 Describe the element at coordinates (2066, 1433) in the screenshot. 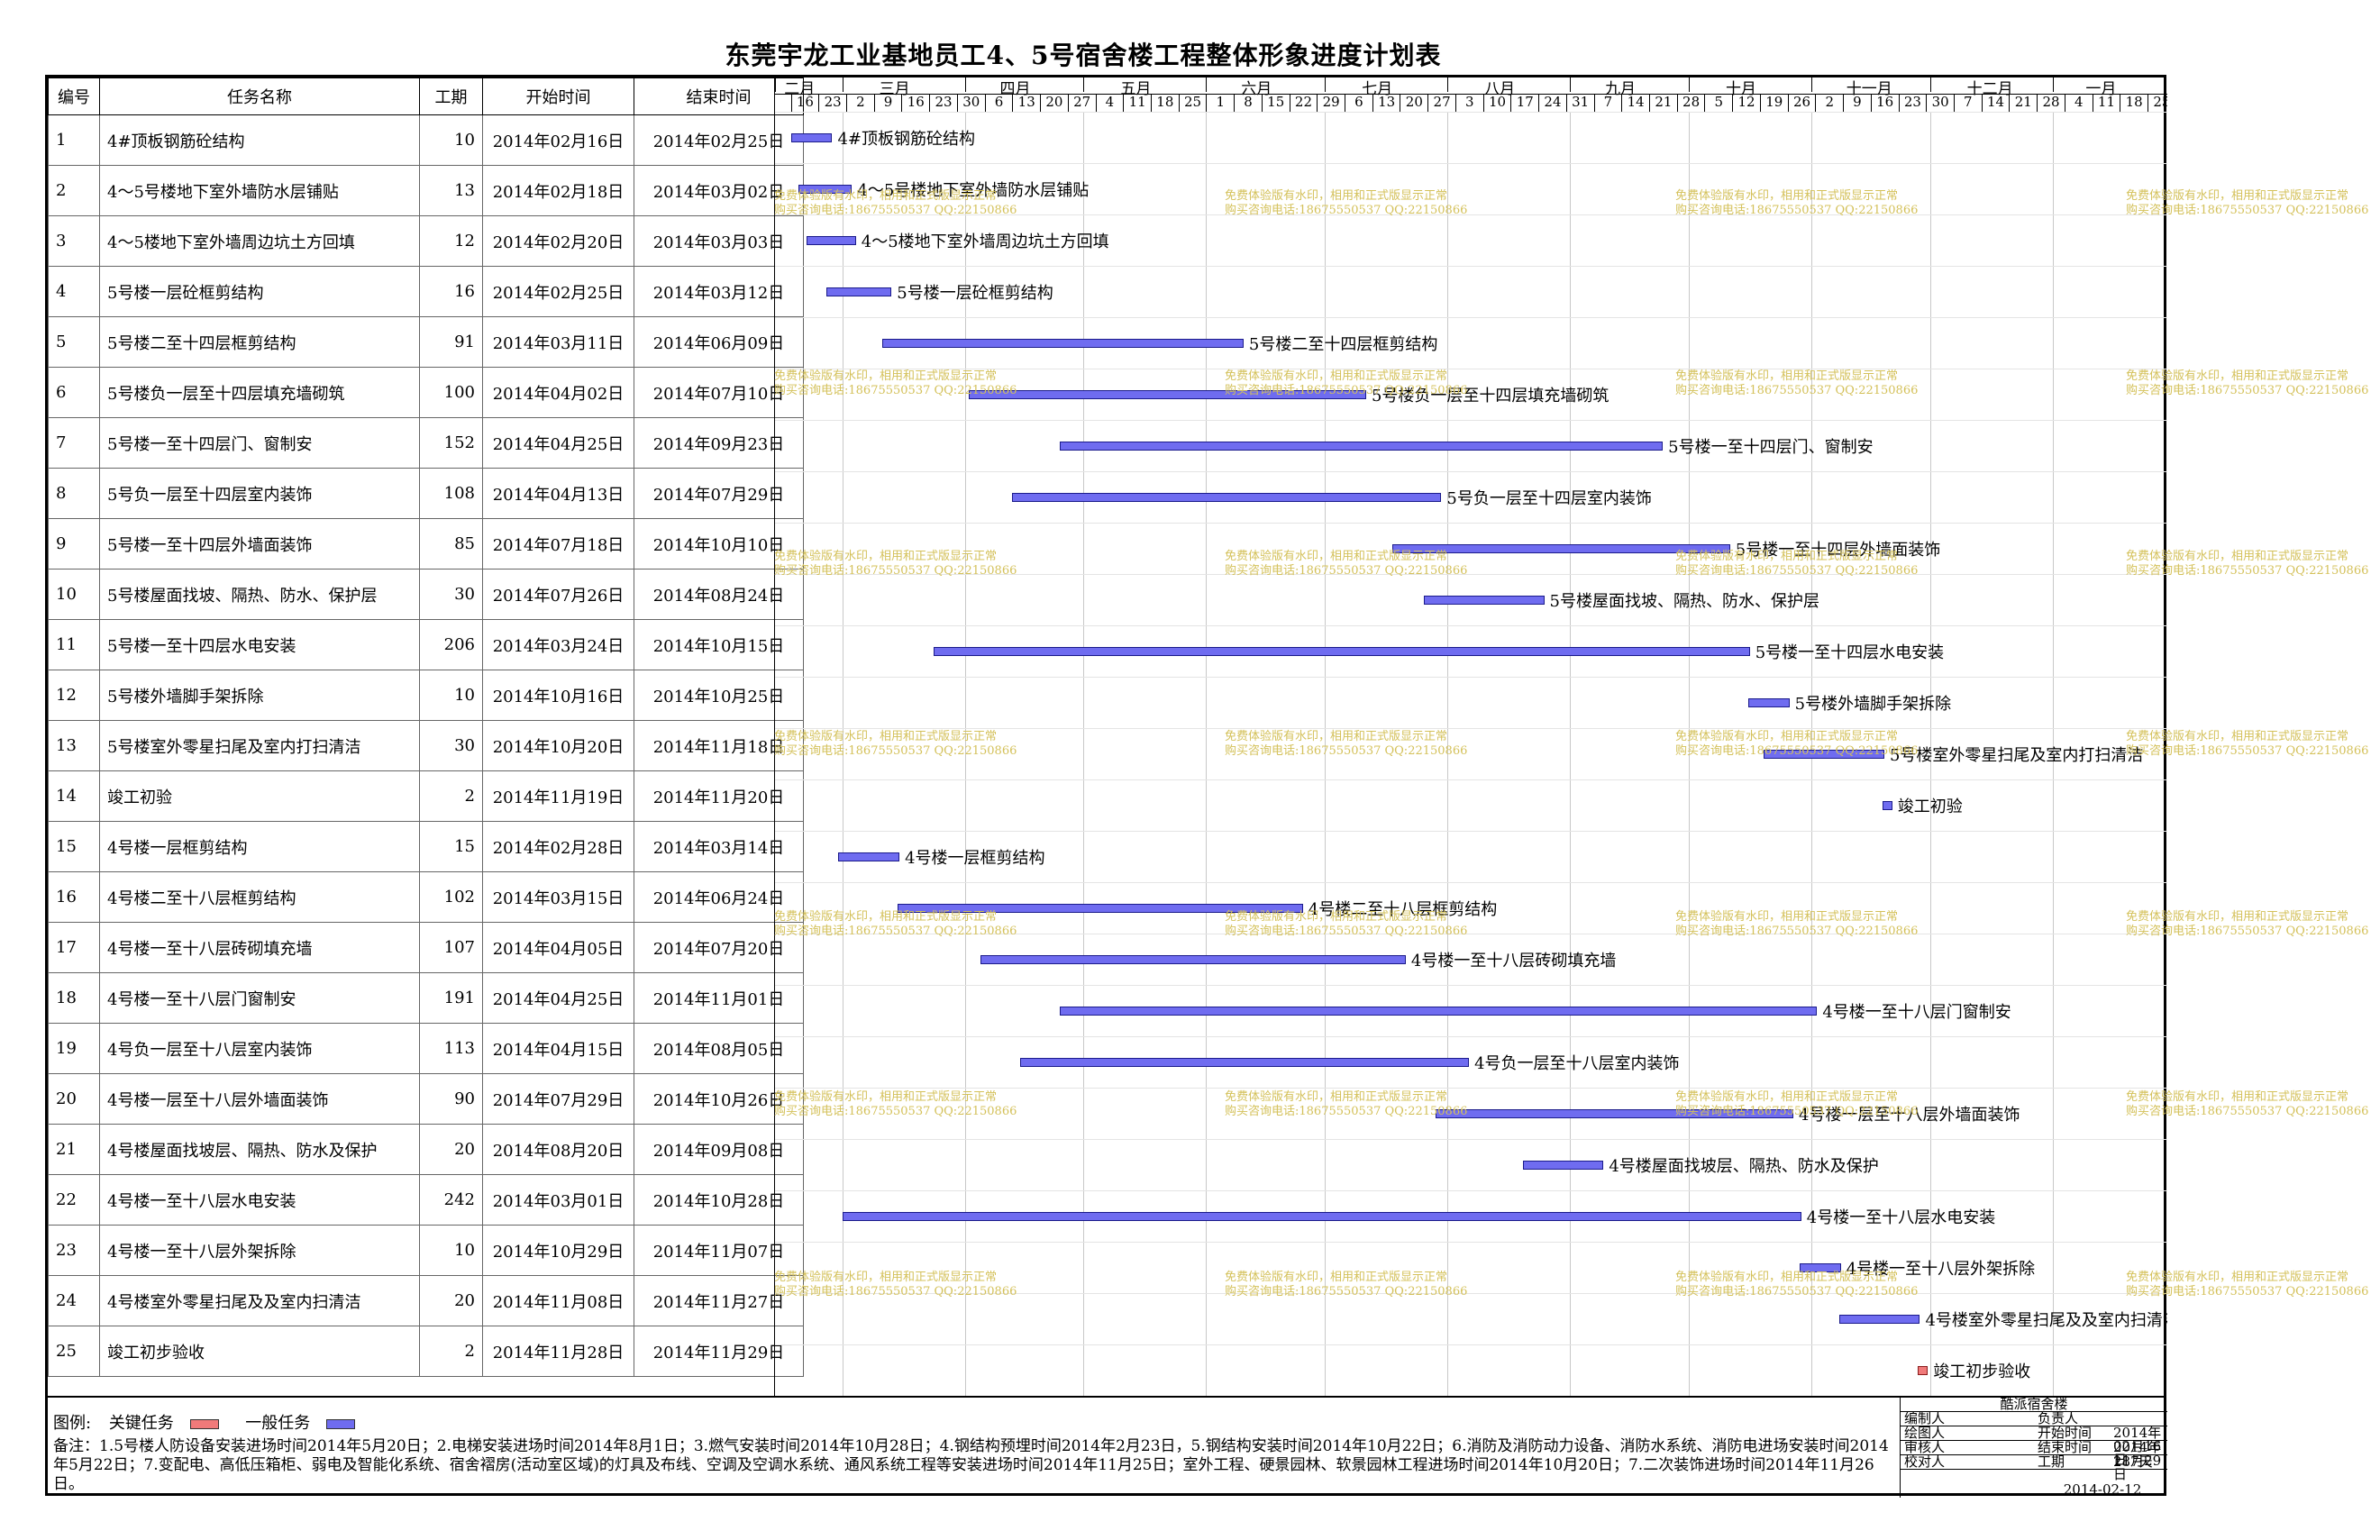

I see `info-value: 开始时间` at that location.